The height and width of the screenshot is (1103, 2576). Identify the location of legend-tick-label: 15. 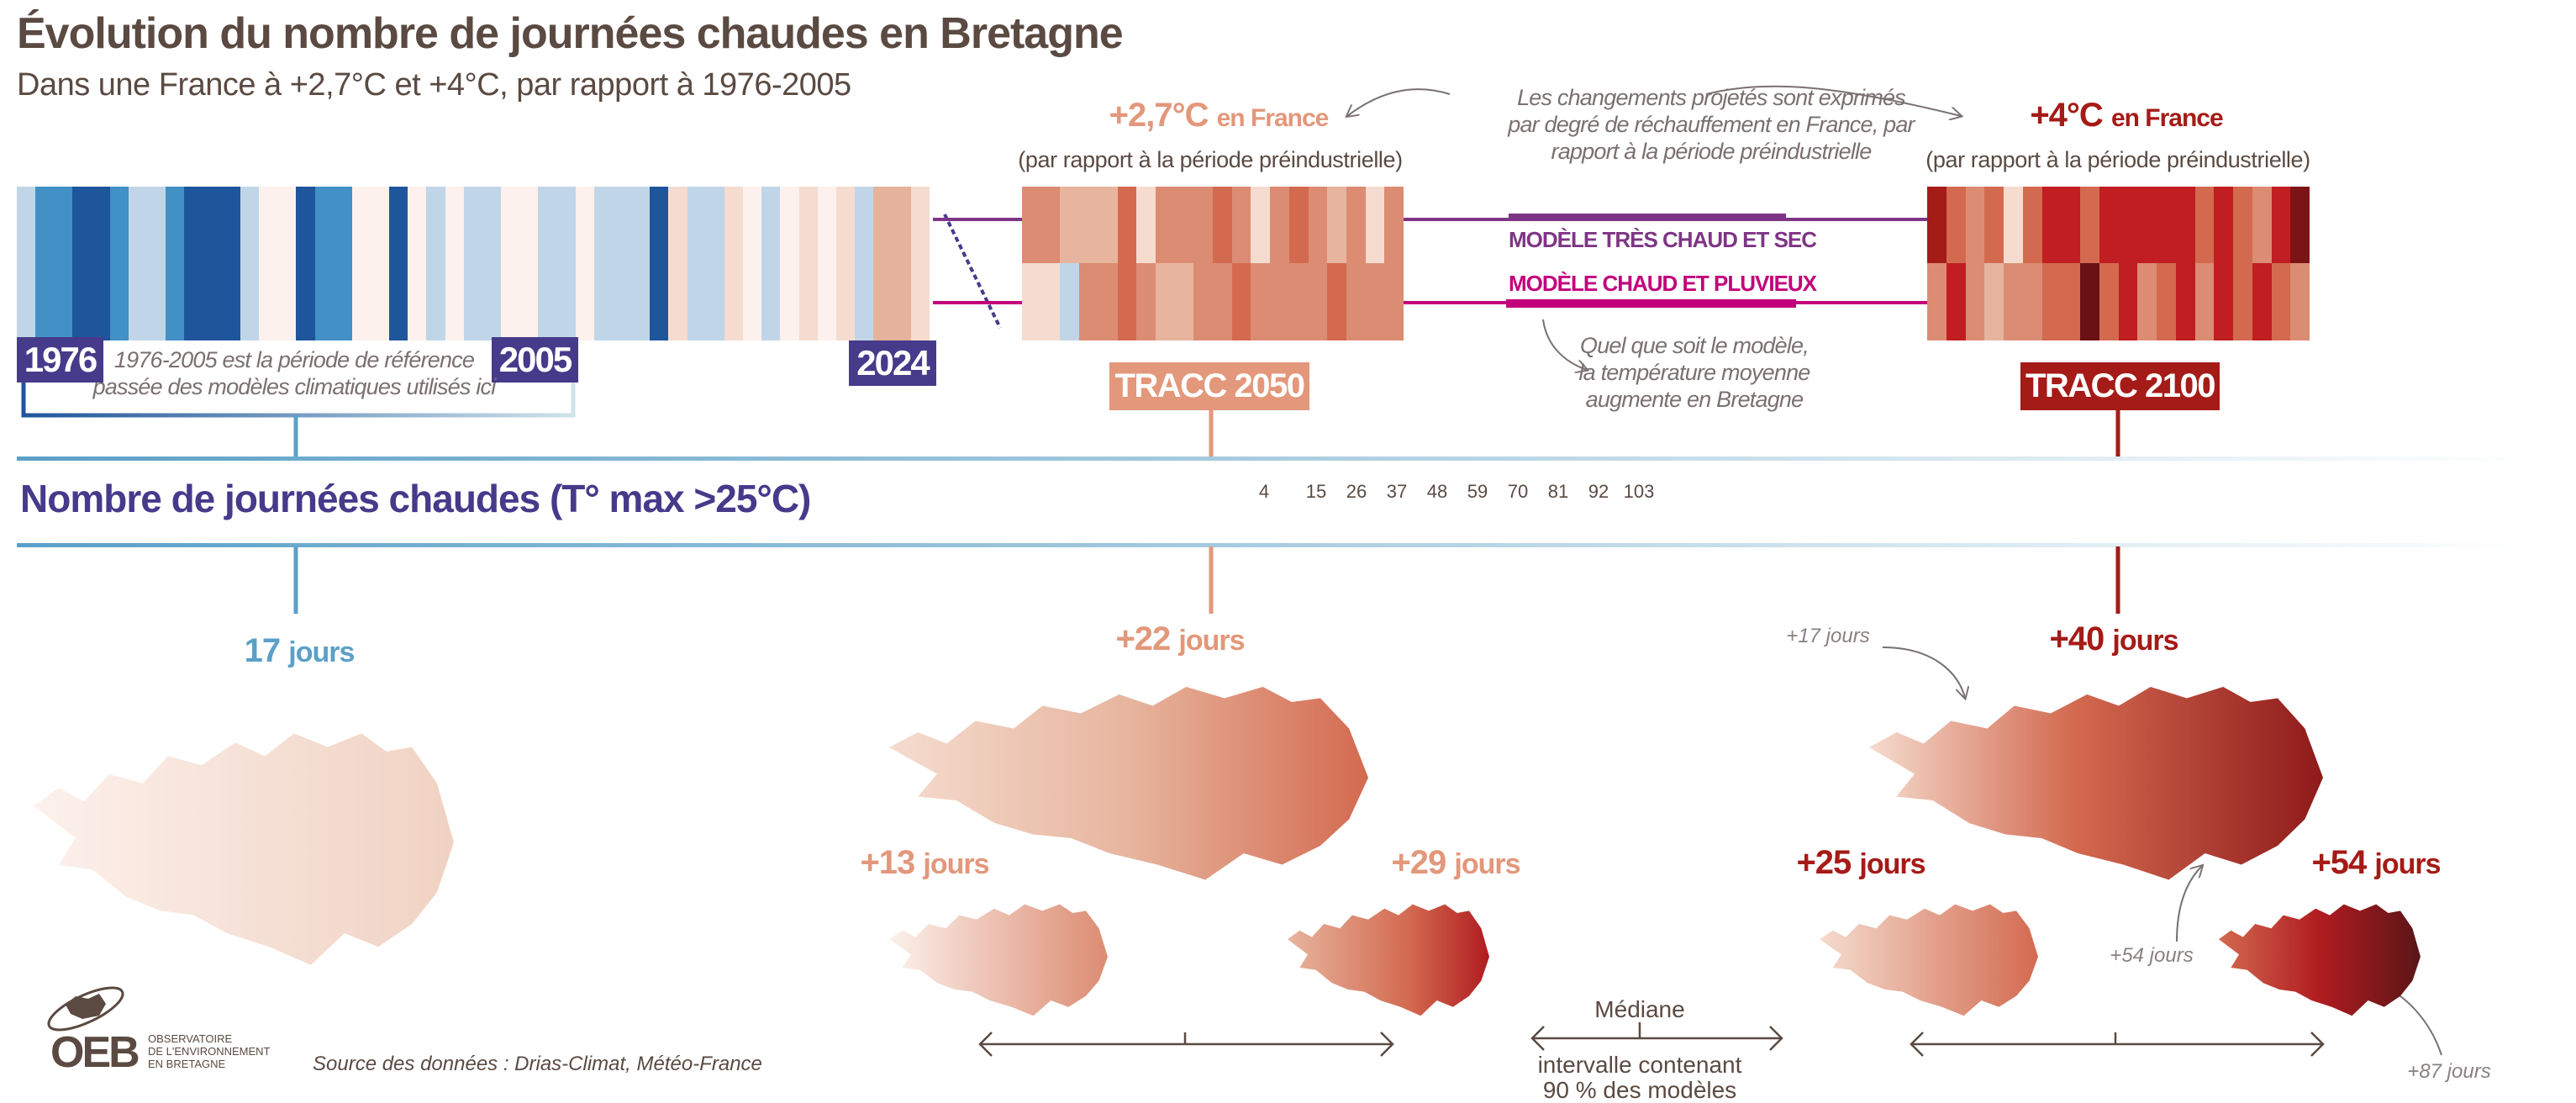
(1316, 492).